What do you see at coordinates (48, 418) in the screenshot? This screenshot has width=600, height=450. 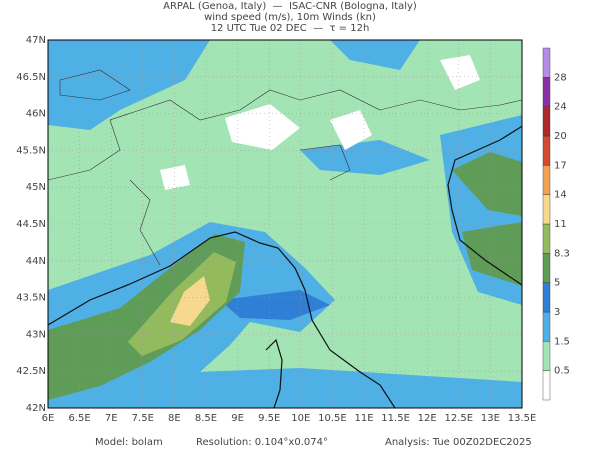 I see `lon-label: 6E` at bounding box center [48, 418].